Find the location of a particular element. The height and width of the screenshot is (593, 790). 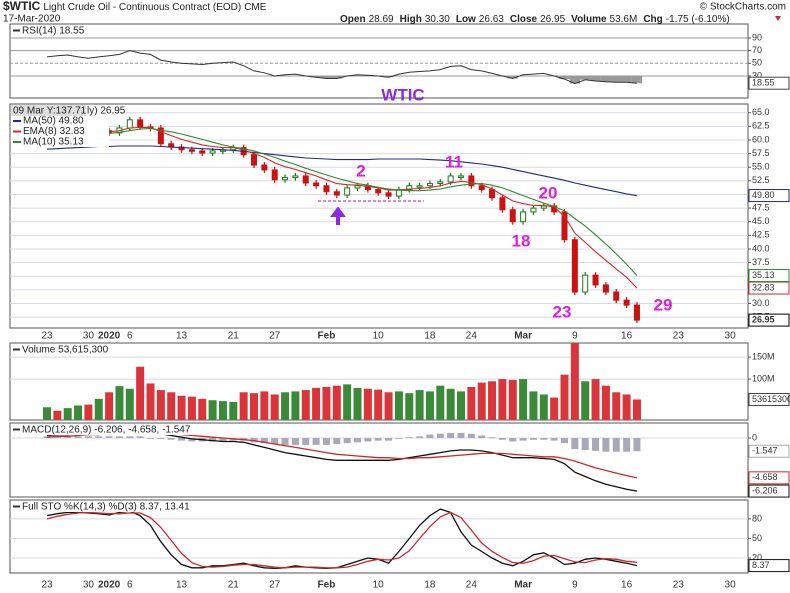

last-value-box is located at coordinates (769, 478).